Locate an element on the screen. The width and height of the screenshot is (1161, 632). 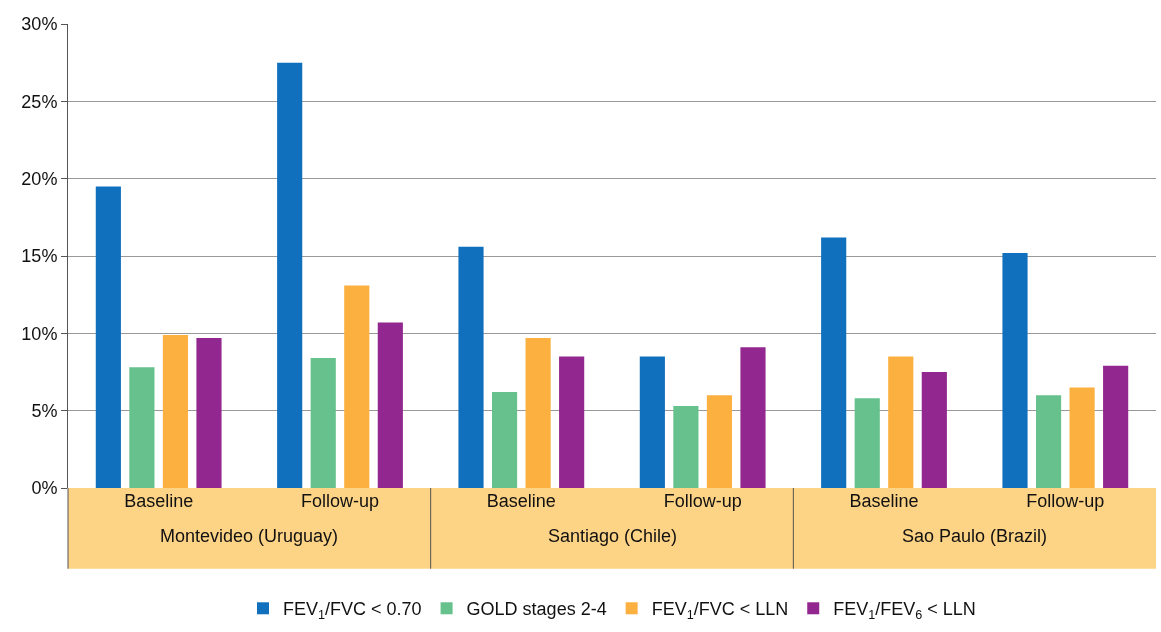
text: Santiago (Chile) is located at coordinates (613, 536).